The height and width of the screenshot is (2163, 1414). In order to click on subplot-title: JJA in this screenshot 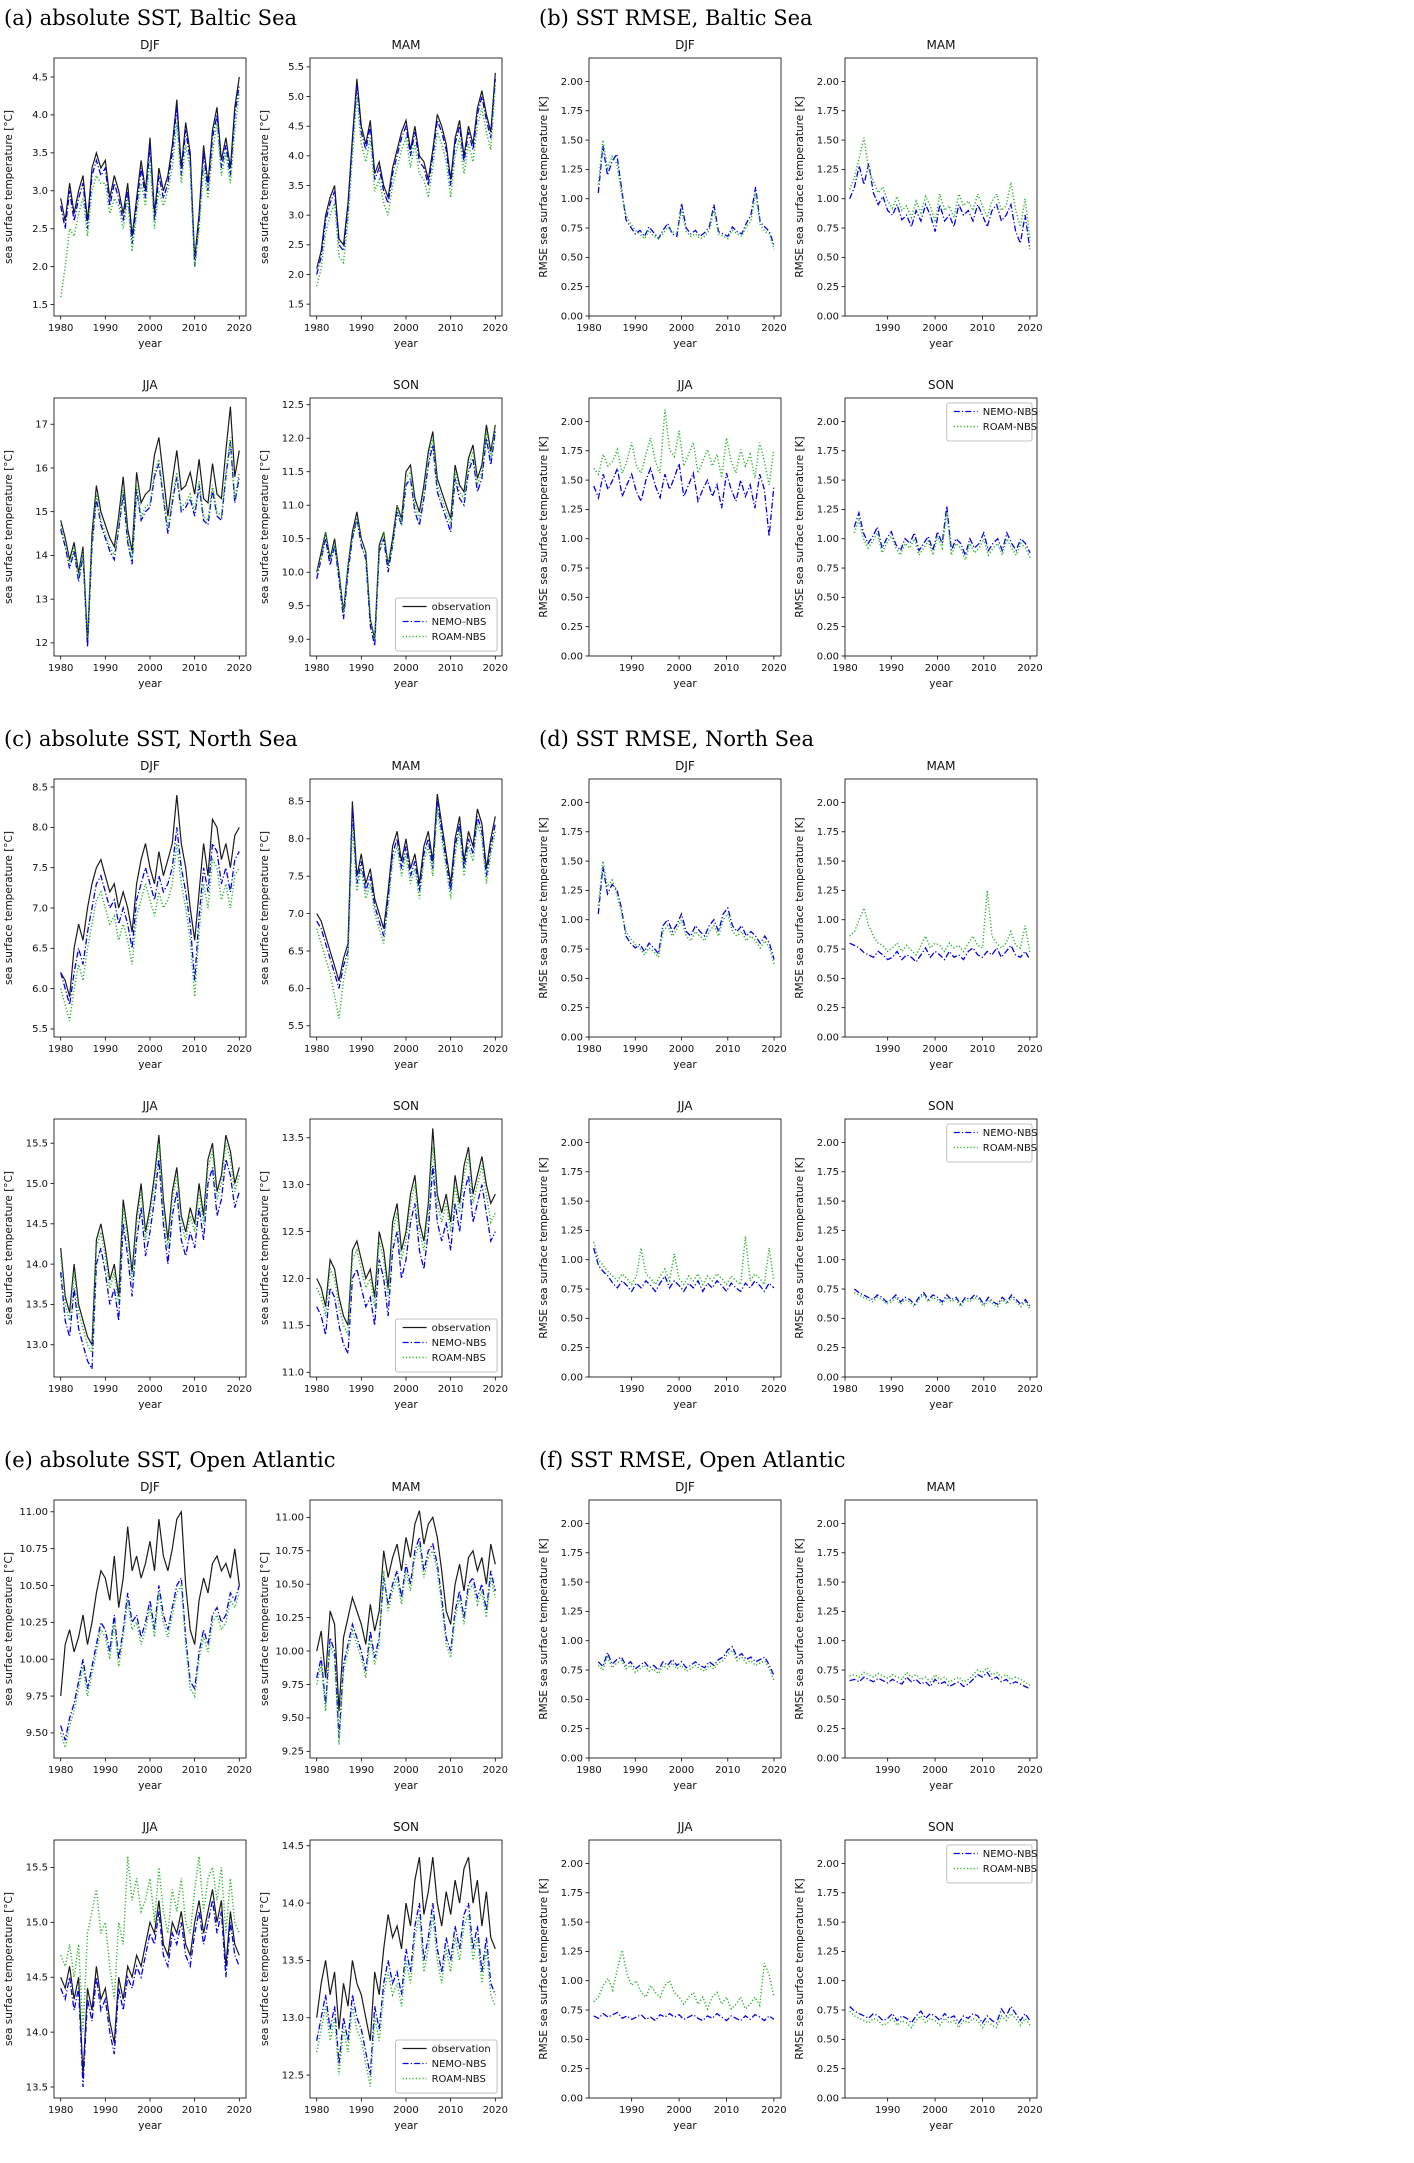, I will do `click(149, 1106)`.